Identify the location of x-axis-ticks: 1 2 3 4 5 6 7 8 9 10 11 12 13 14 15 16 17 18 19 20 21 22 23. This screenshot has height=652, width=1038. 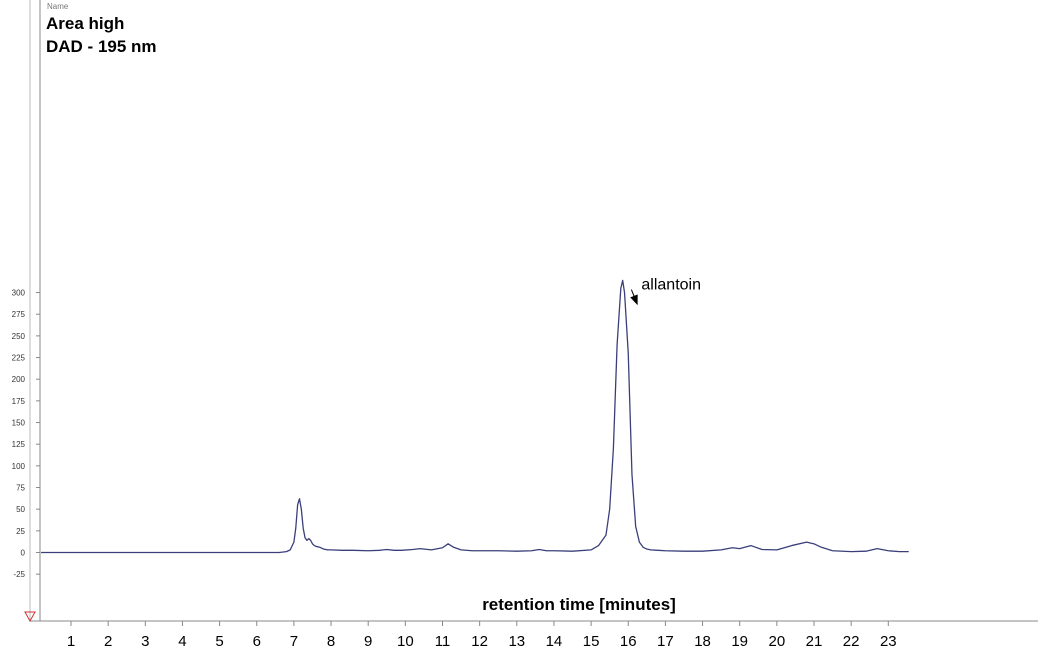
(482, 635).